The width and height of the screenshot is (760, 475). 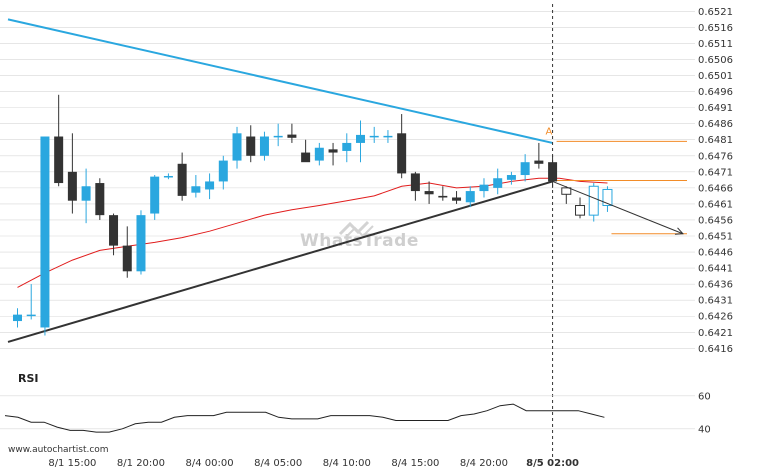 I want to click on time-tick-label: 8/4 15:00, so click(x=415, y=463).